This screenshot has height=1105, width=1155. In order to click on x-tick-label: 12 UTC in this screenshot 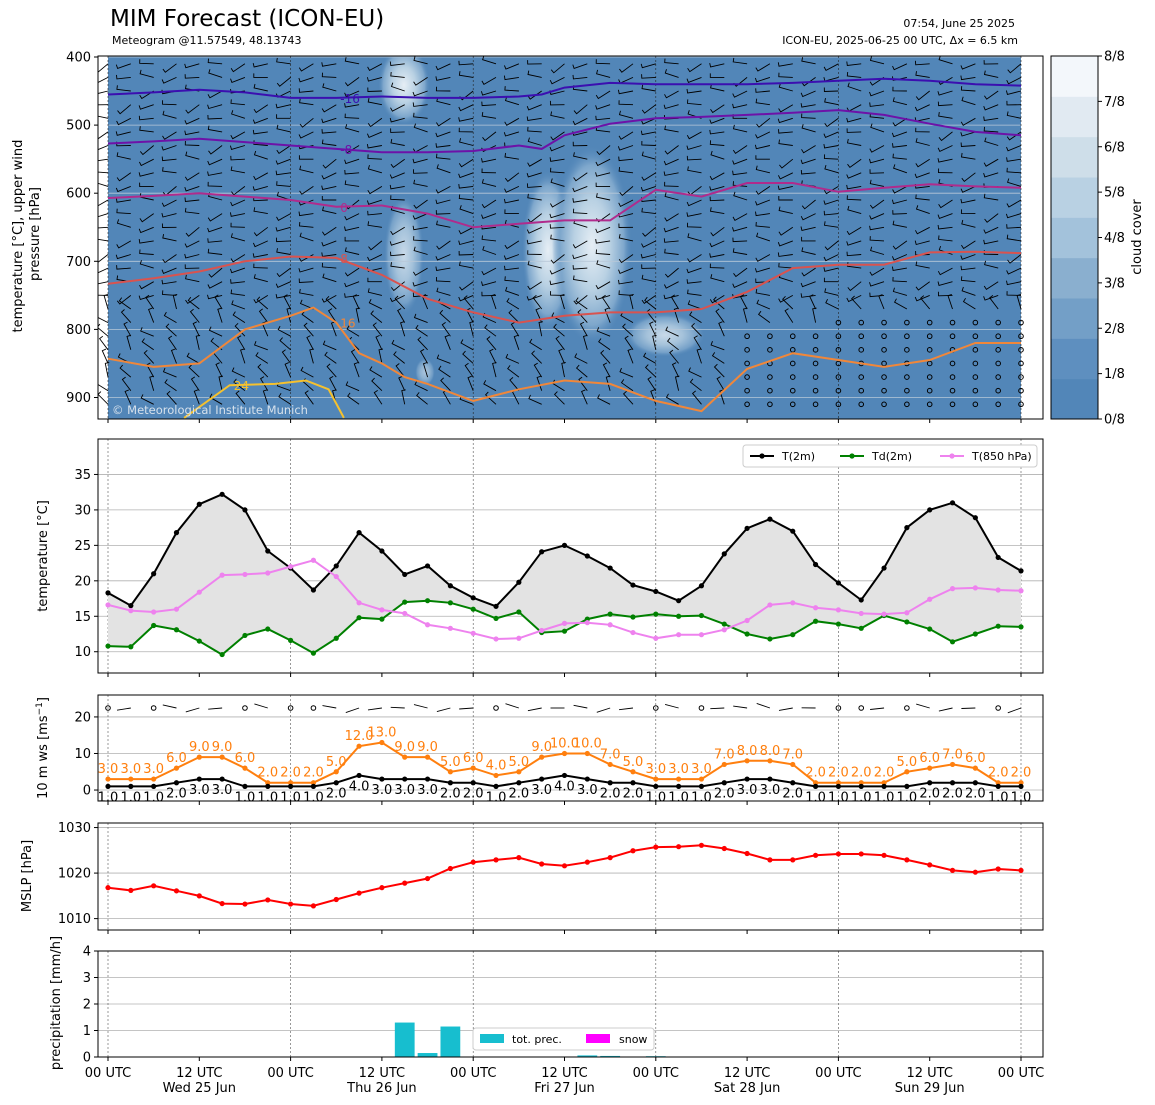, I will do `click(382, 1073)`.